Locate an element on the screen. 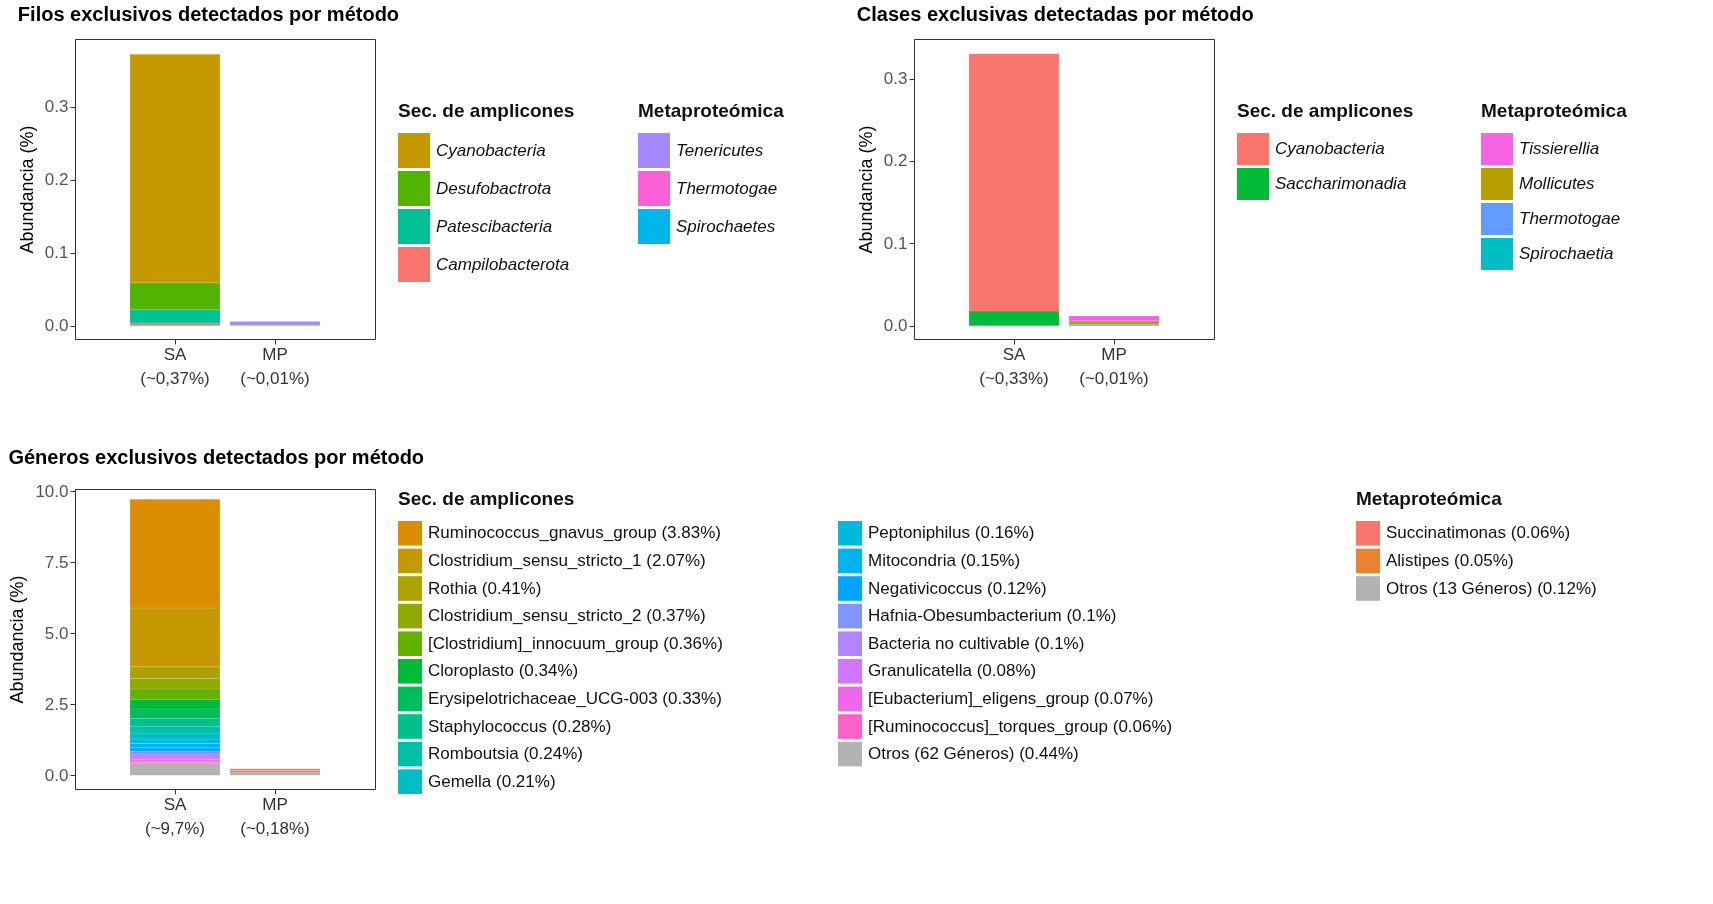 The image size is (1713, 904). x-tick-label: SA (~0,33%) is located at coordinates (1014, 366).